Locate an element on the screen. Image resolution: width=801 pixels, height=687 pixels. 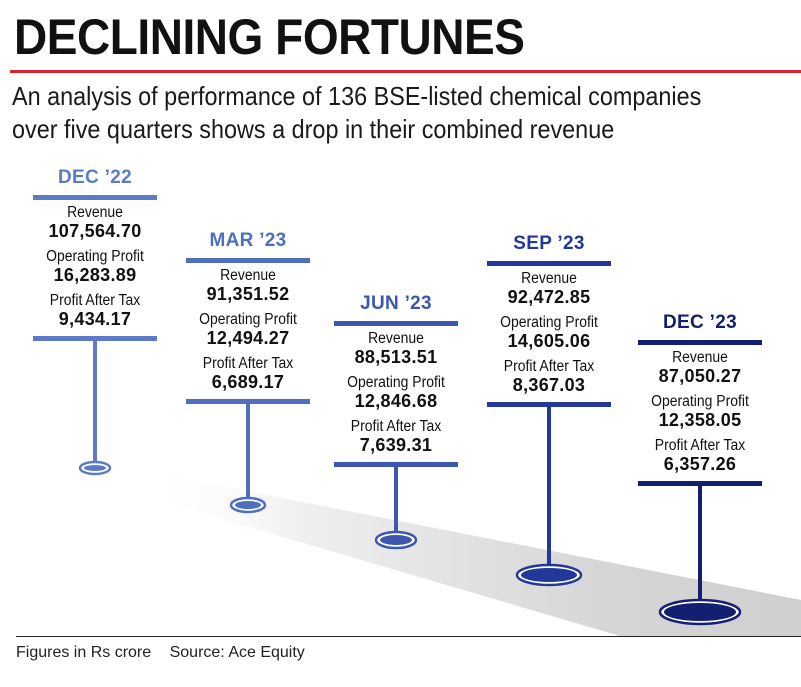
footer-units-note: Figures in Rs crore is located at coordinates (84, 652).